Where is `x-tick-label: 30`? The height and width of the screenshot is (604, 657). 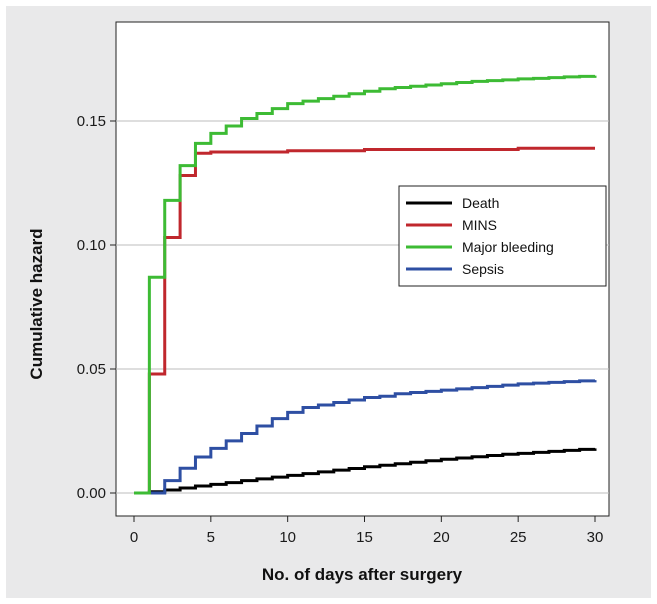
x-tick-label: 30 is located at coordinates (595, 537).